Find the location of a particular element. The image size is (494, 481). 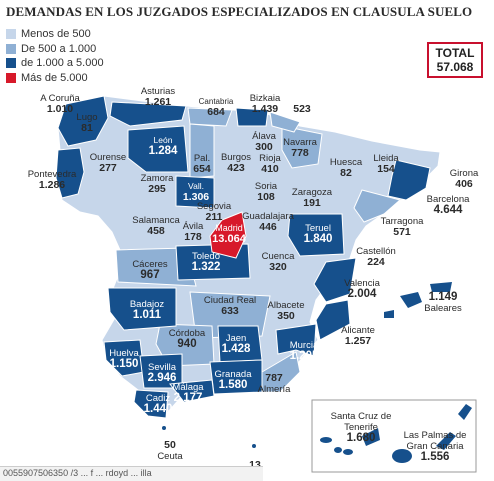

region-huelva is located at coordinates (124, 358).